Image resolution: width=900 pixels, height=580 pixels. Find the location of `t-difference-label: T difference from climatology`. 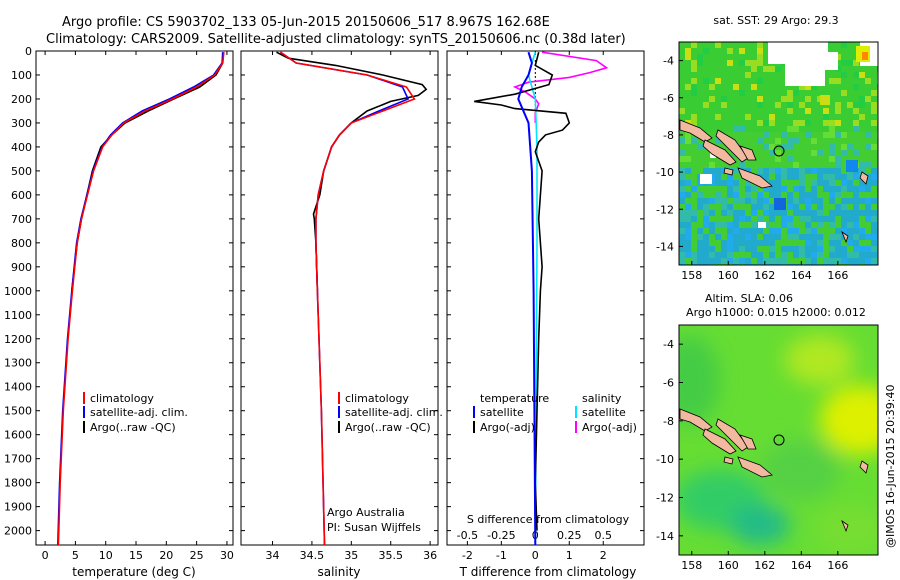

t-difference-label: T difference from climatology is located at coordinates (548, 572).